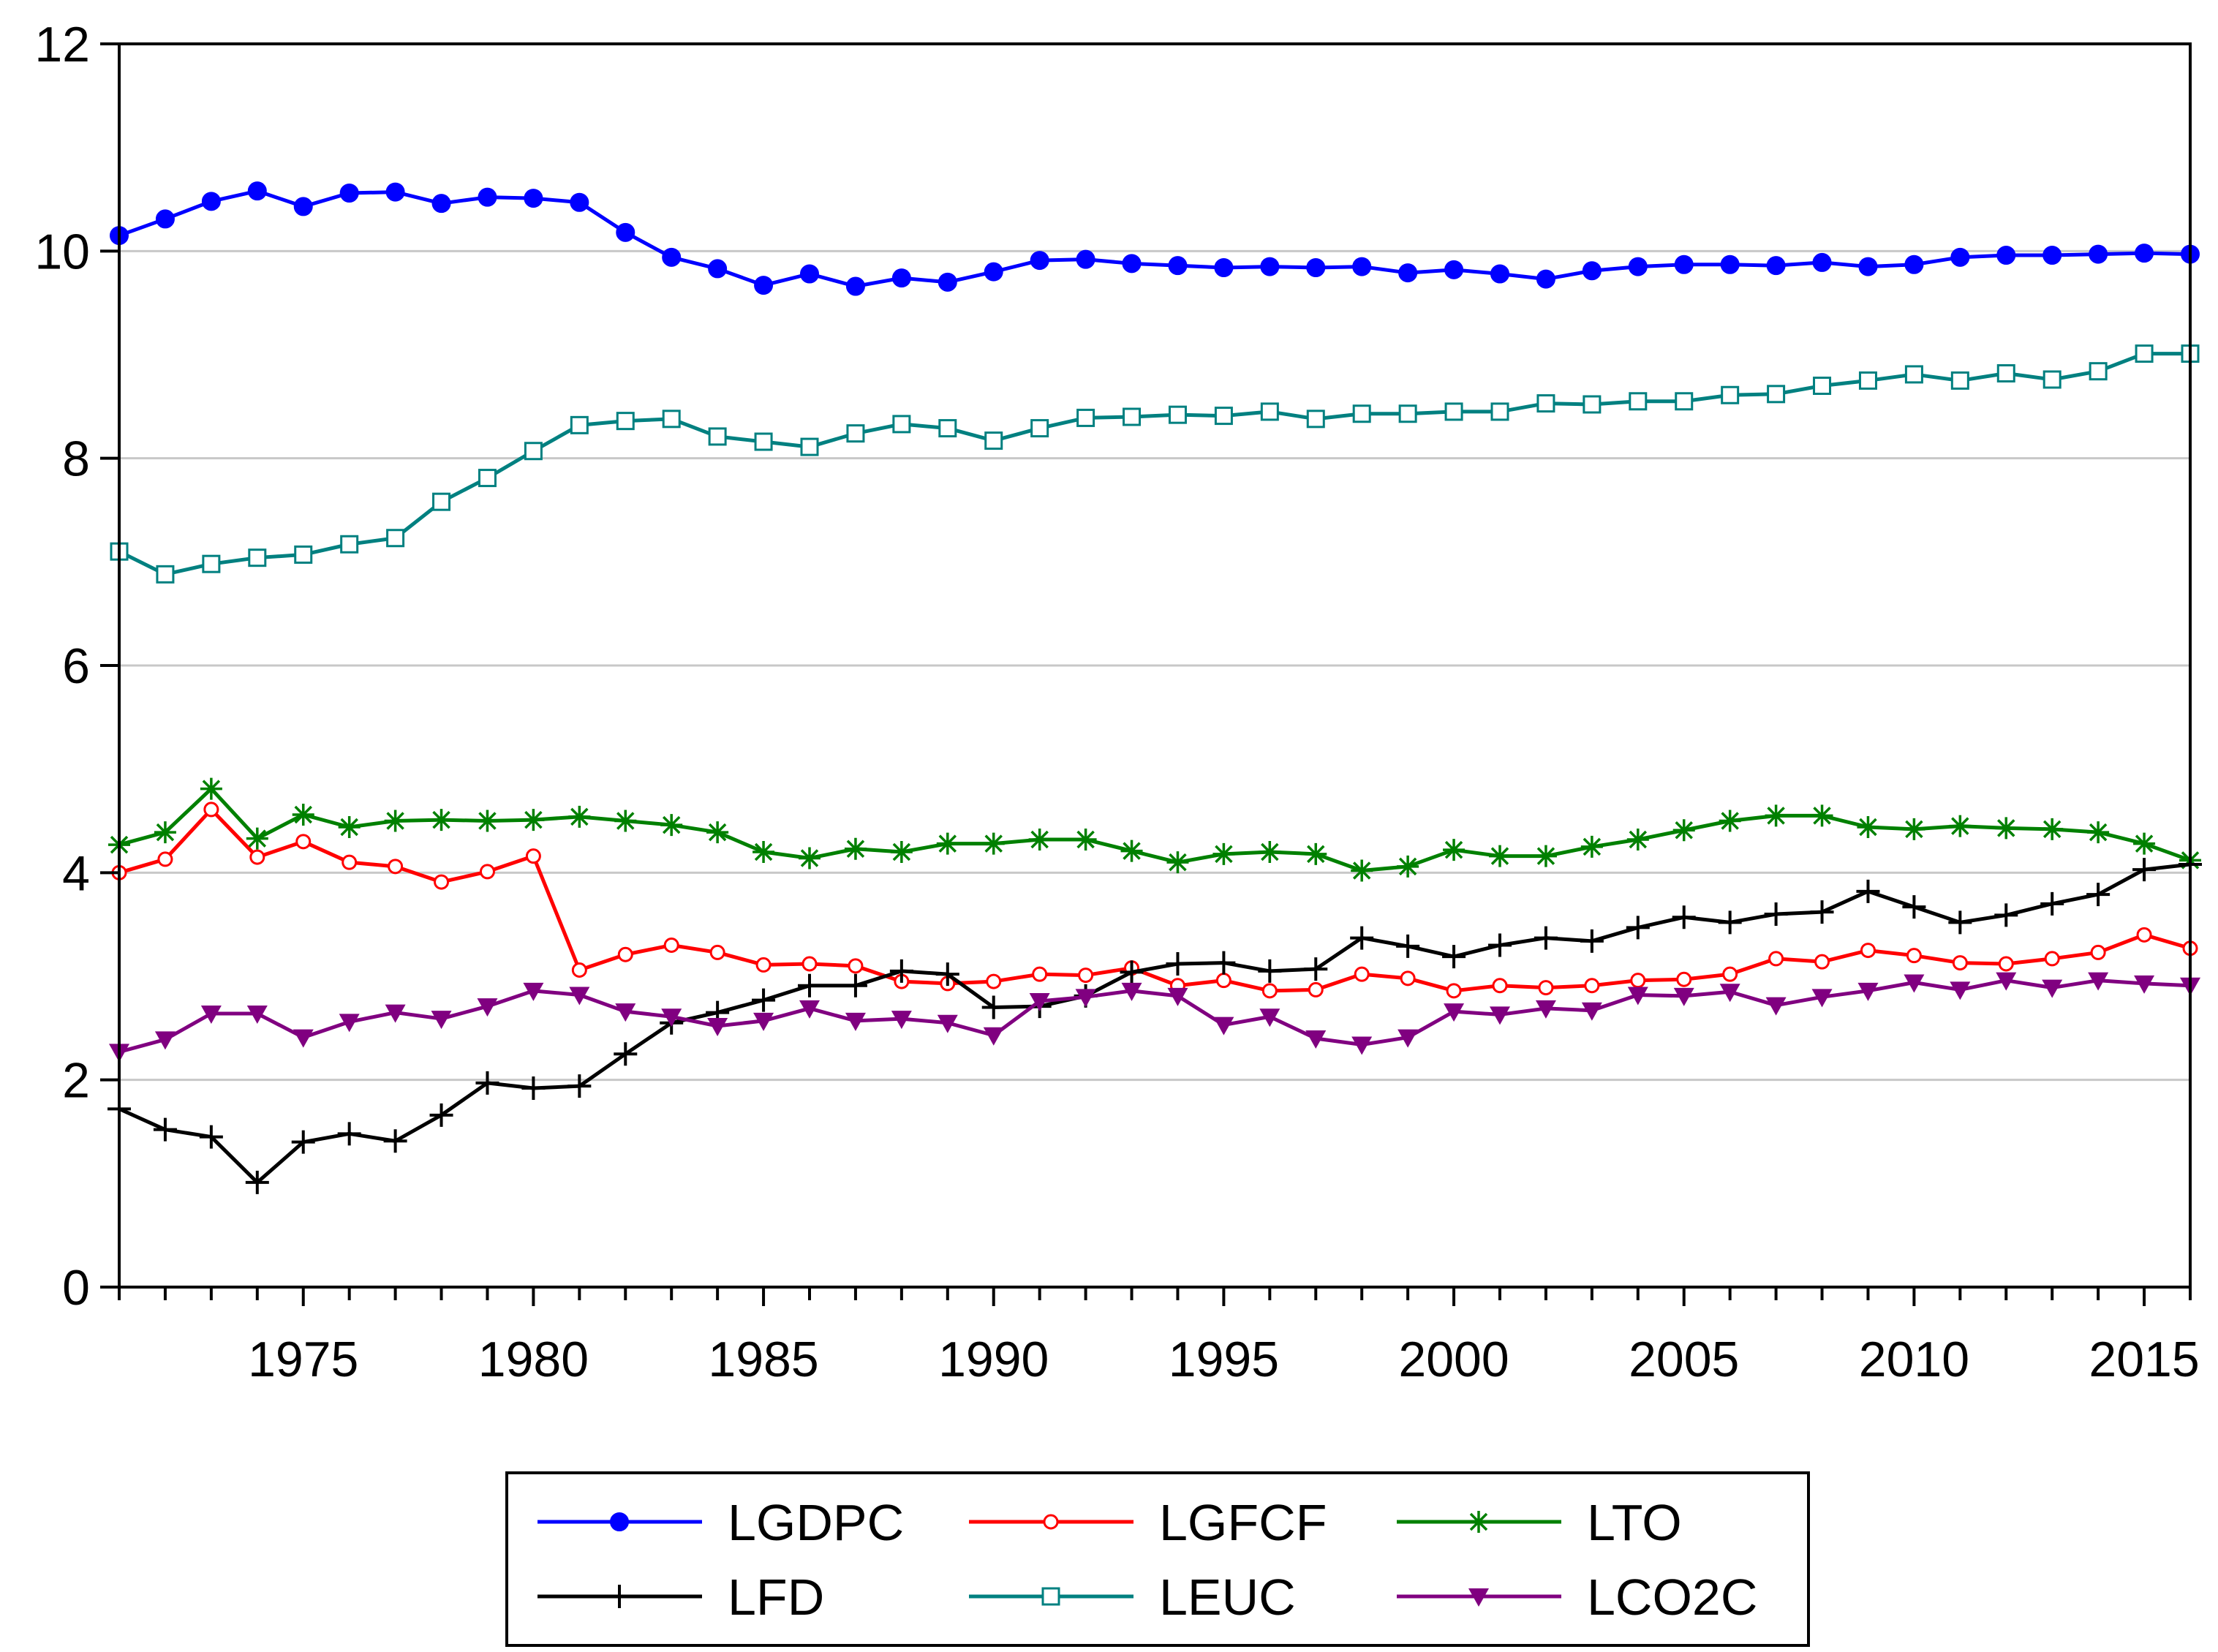  I want to click on legend-label: LCO2C, so click(1672, 1597).